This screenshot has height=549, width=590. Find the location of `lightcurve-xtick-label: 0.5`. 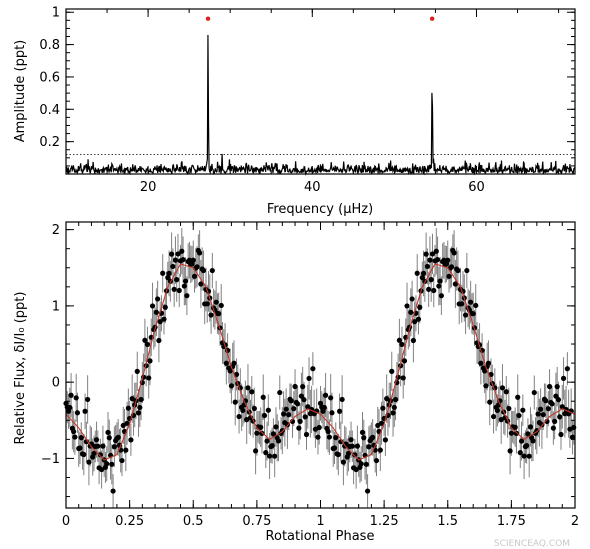

lightcurve-xtick-label: 0.5 is located at coordinates (193, 521).